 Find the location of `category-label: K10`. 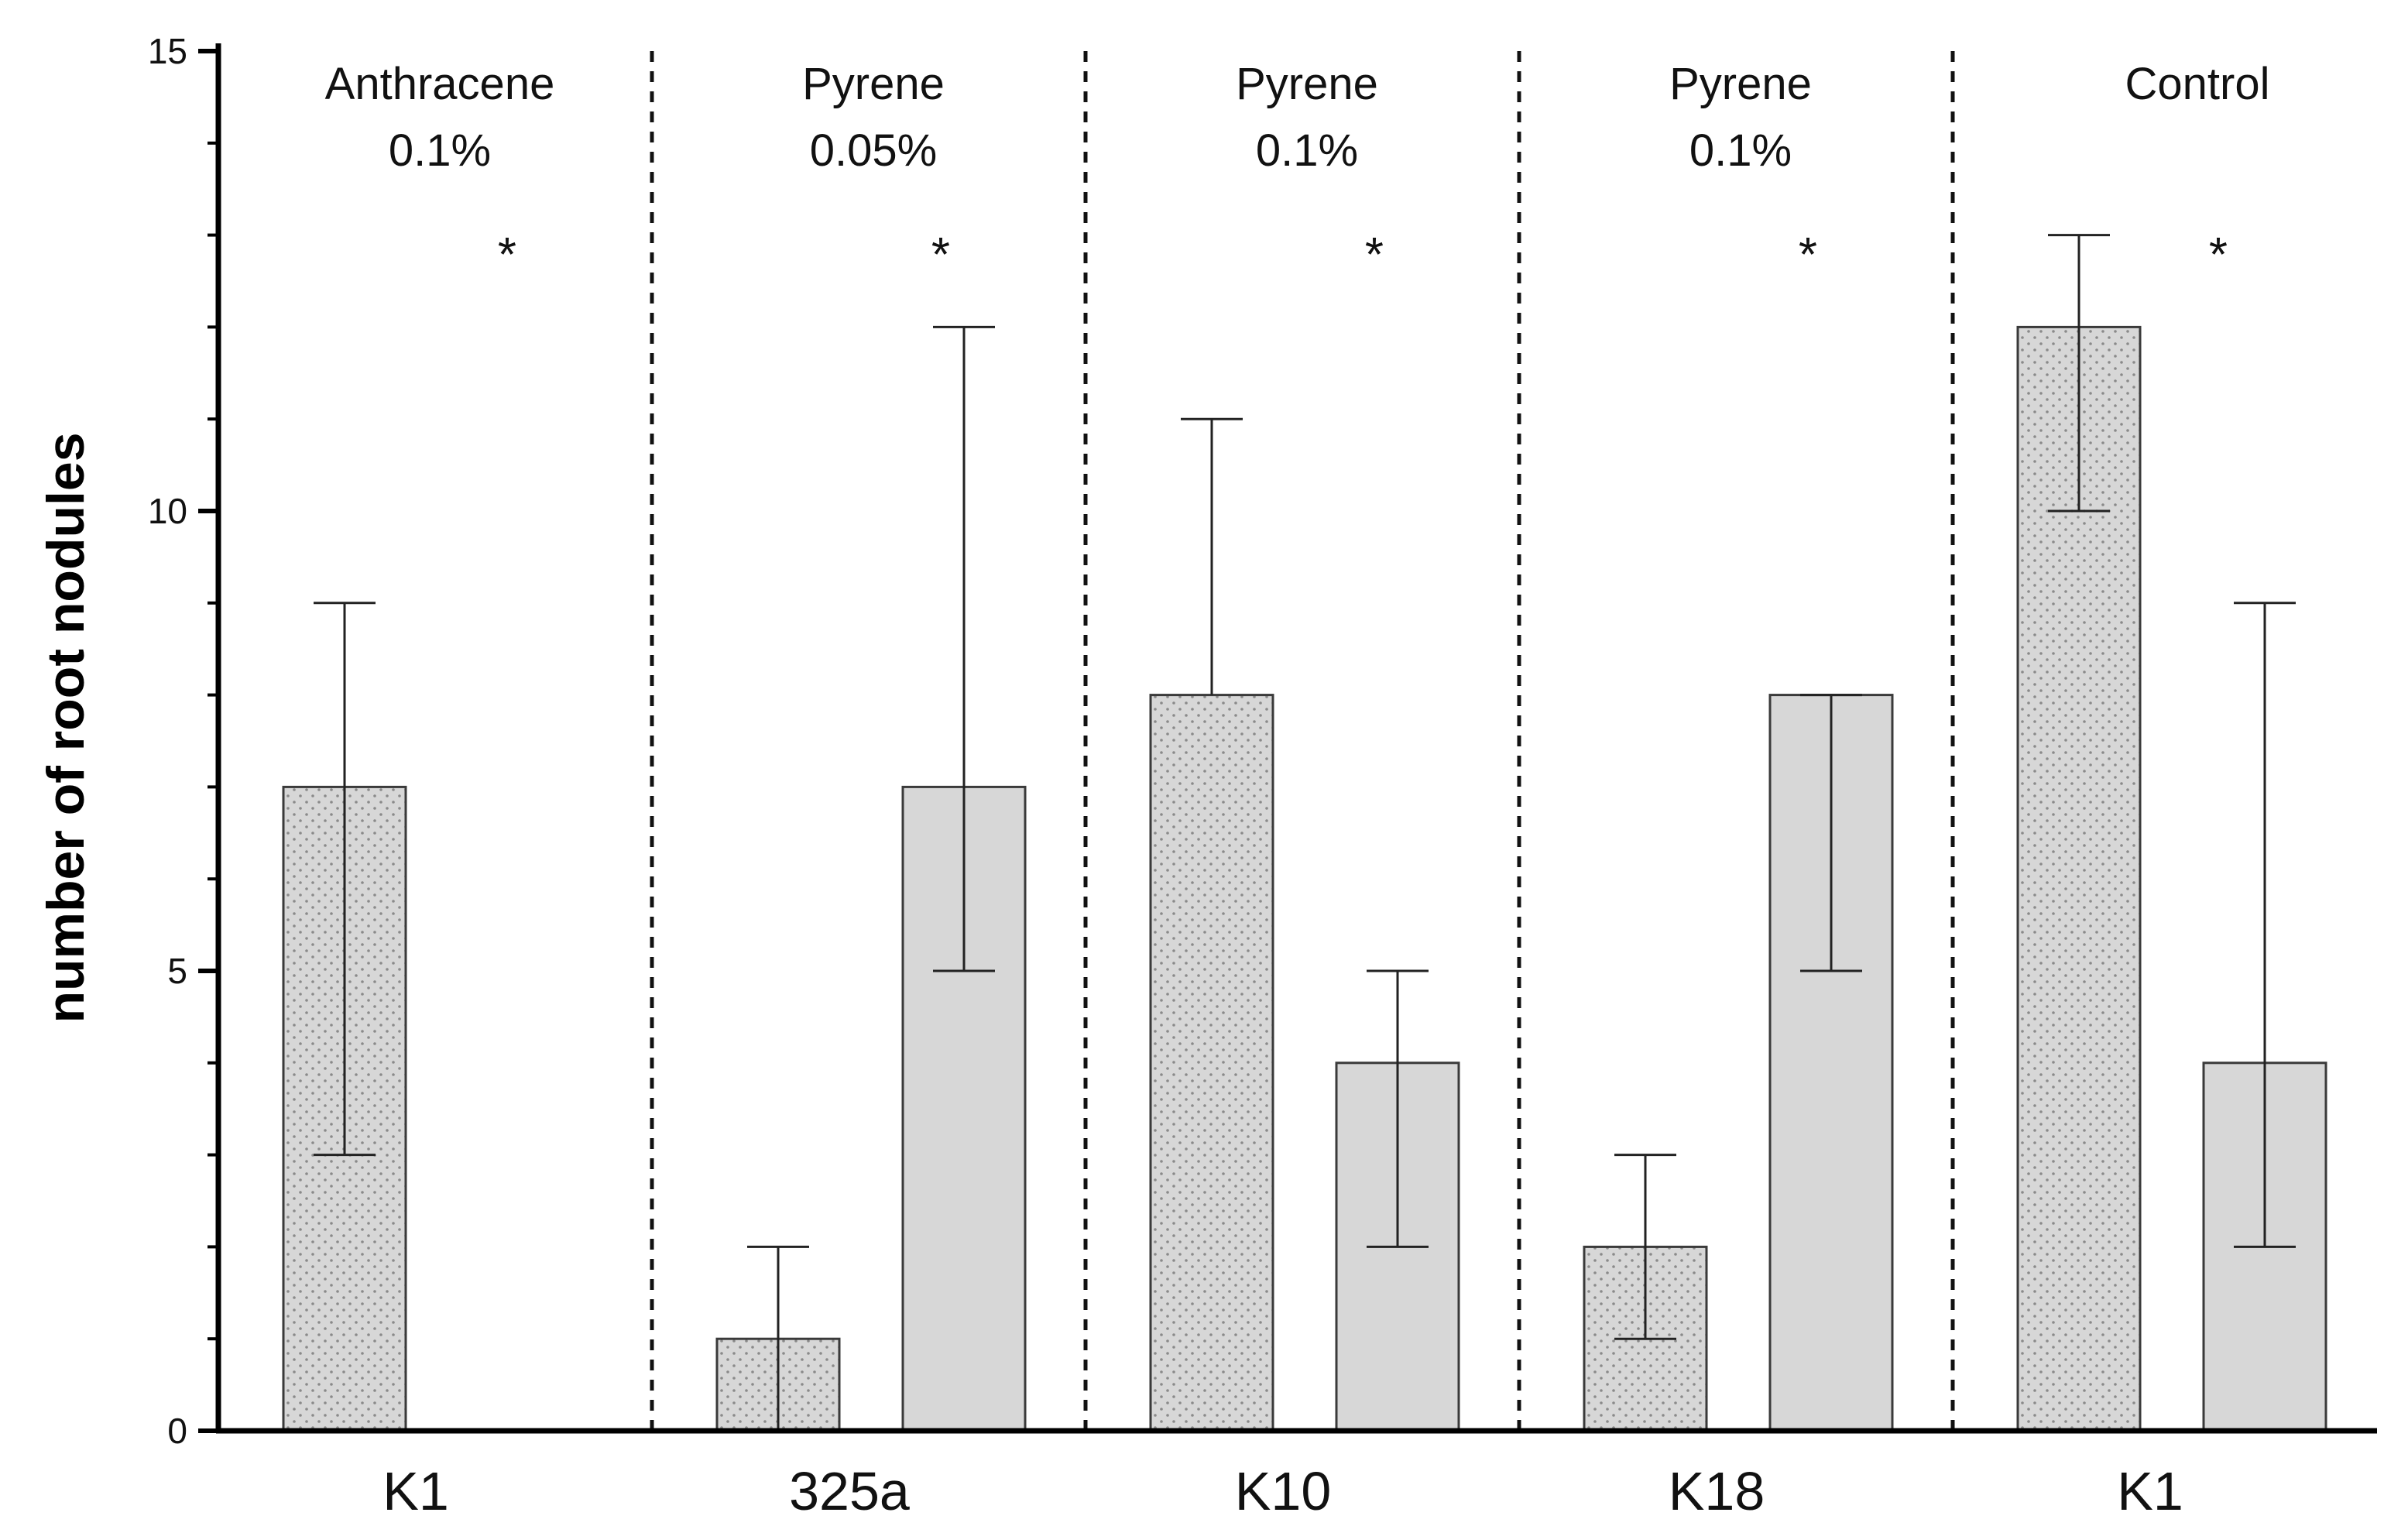

category-label: K10 is located at coordinates (1283, 1491).